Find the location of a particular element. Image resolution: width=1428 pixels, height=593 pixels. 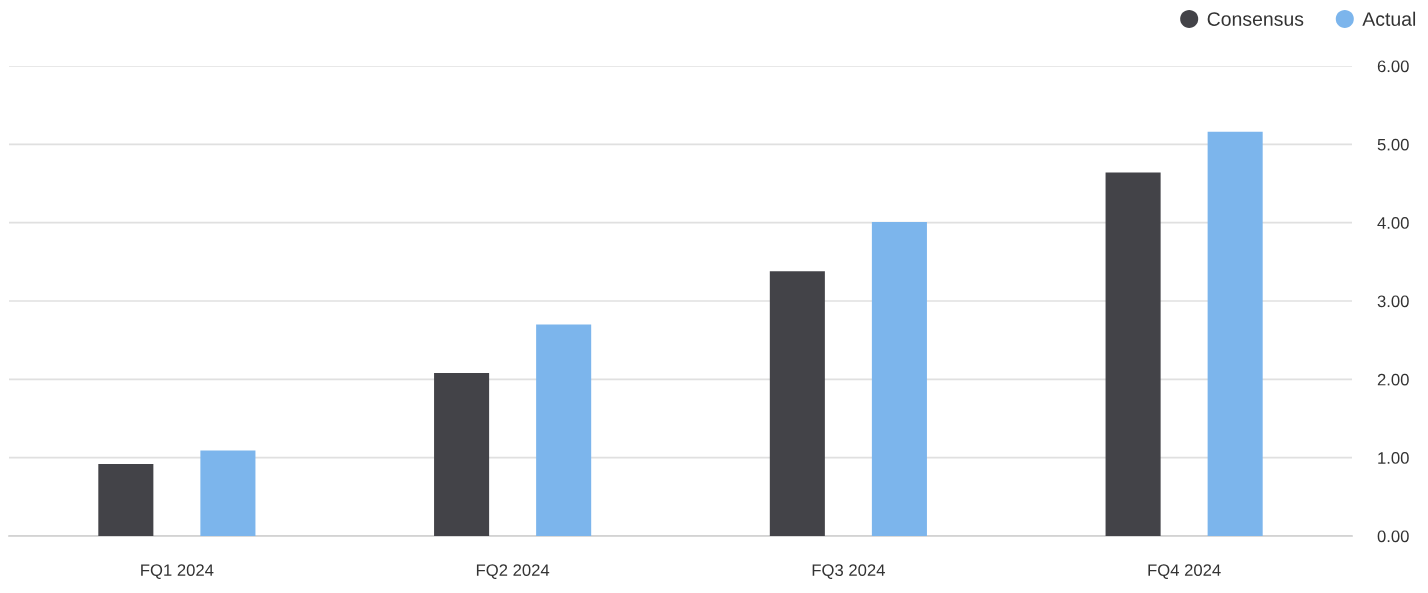

y-tick-label: 2.00 is located at coordinates (1393, 379).